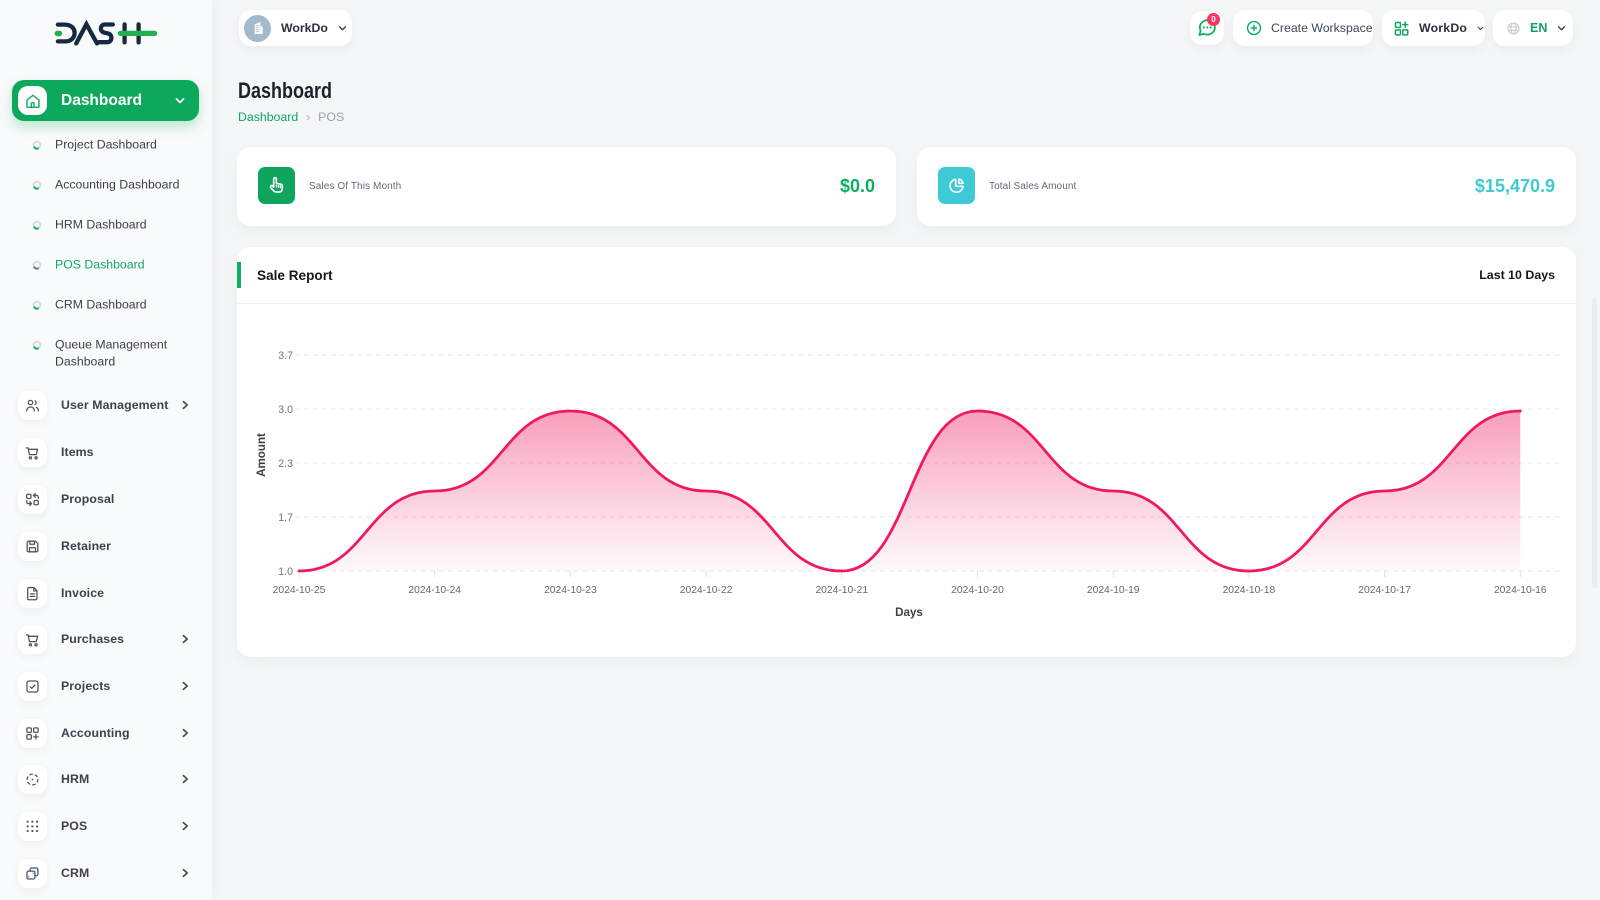  Describe the element at coordinates (434, 590) in the screenshot. I see `svg-text: 2024-10-24` at that location.